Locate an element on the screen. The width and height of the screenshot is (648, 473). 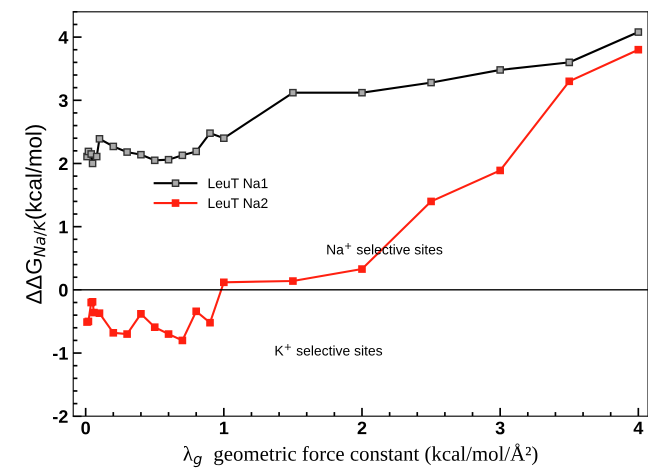
legend-label: LeuT Na2 is located at coordinates (238, 203).